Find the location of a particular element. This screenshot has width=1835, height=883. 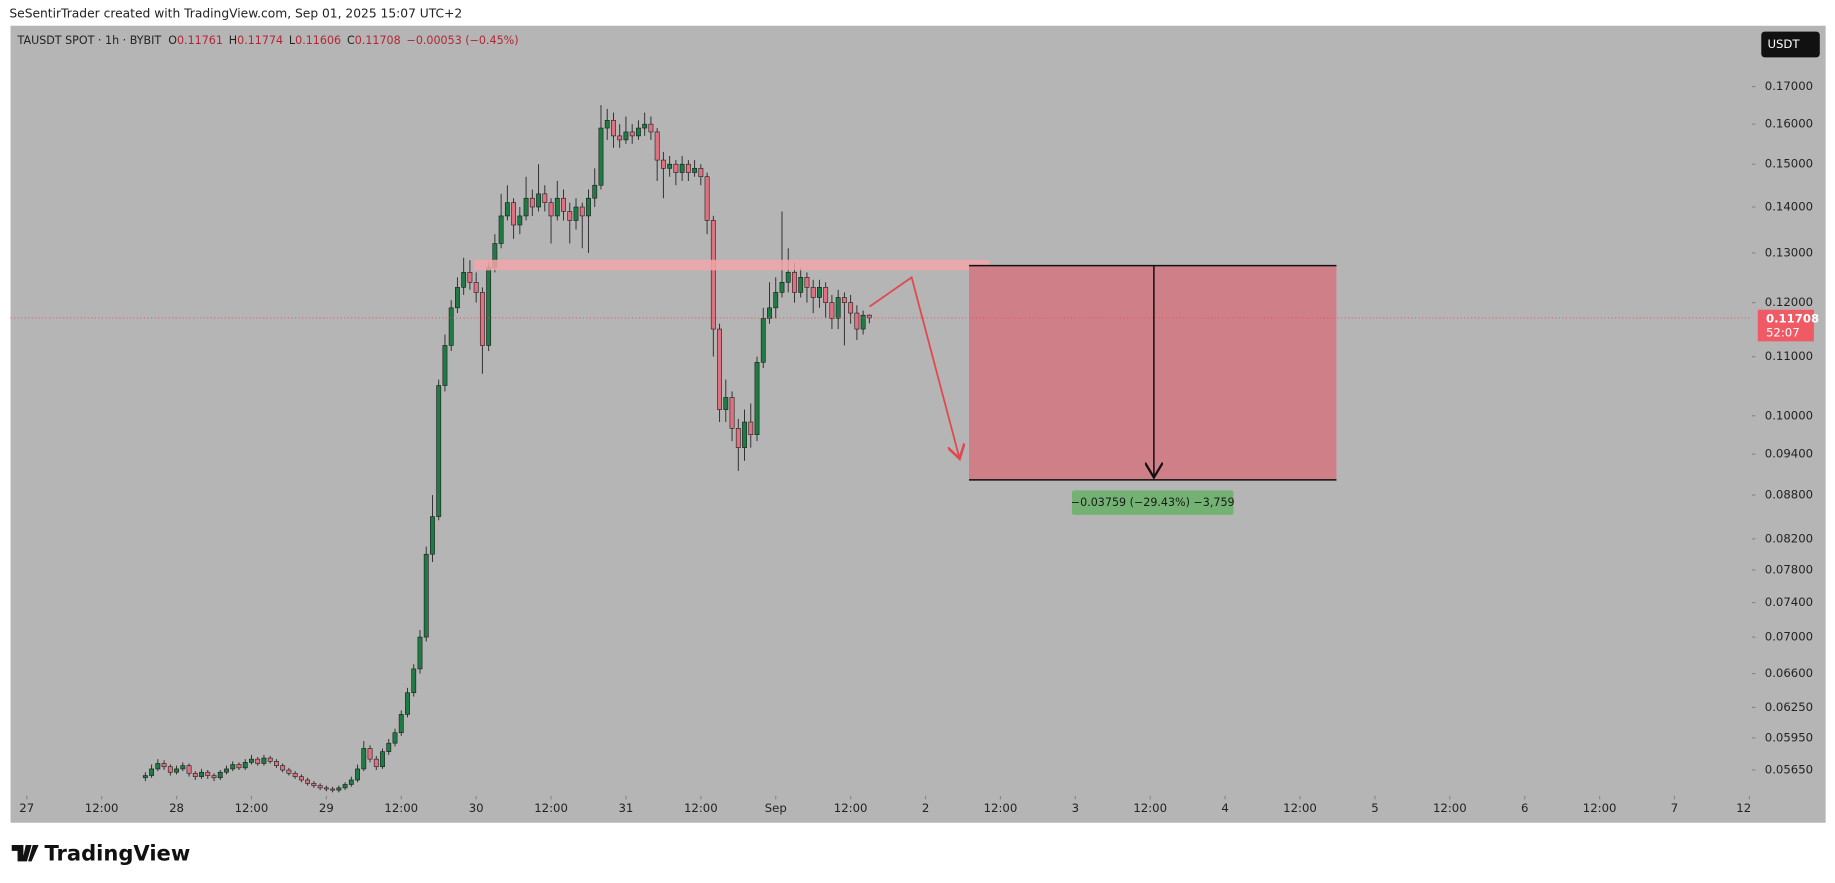

y-tick-label: 0.15000 is located at coordinates (1789, 164).